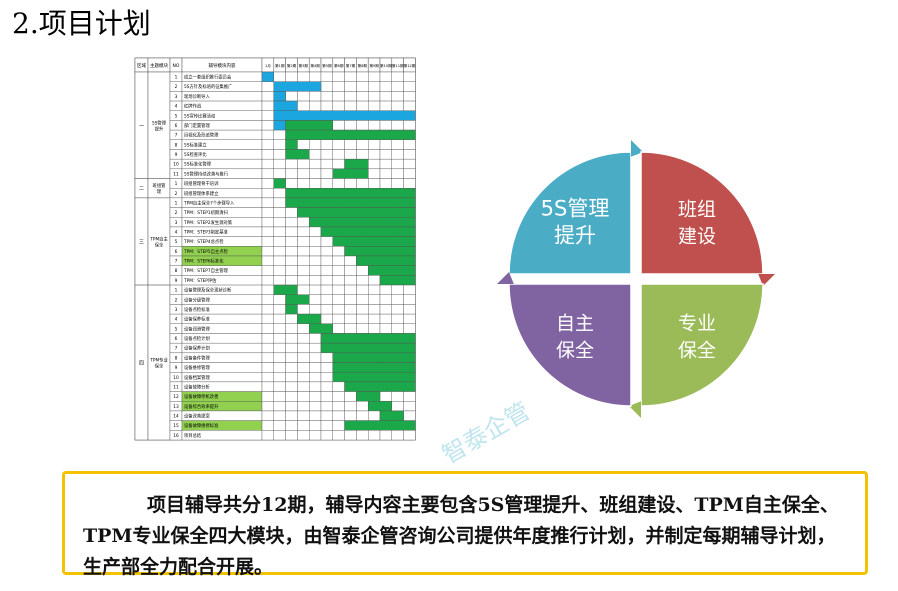  What do you see at coordinates (197, 96) in the screenshot?
I see `task-name: 现场诊断导入` at bounding box center [197, 96].